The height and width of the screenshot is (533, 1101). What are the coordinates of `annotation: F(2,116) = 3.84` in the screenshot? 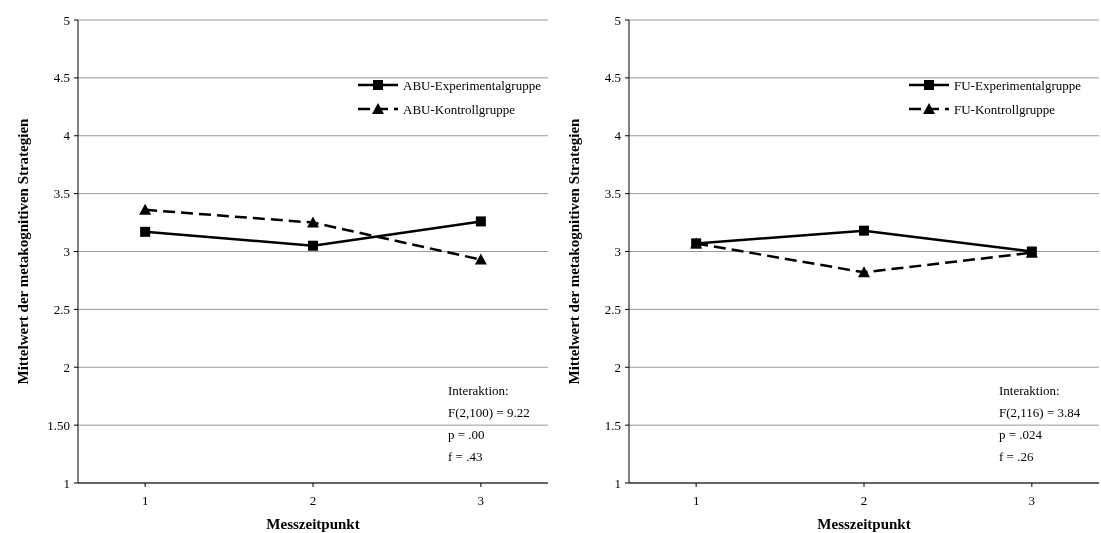 It's located at (1040, 412).